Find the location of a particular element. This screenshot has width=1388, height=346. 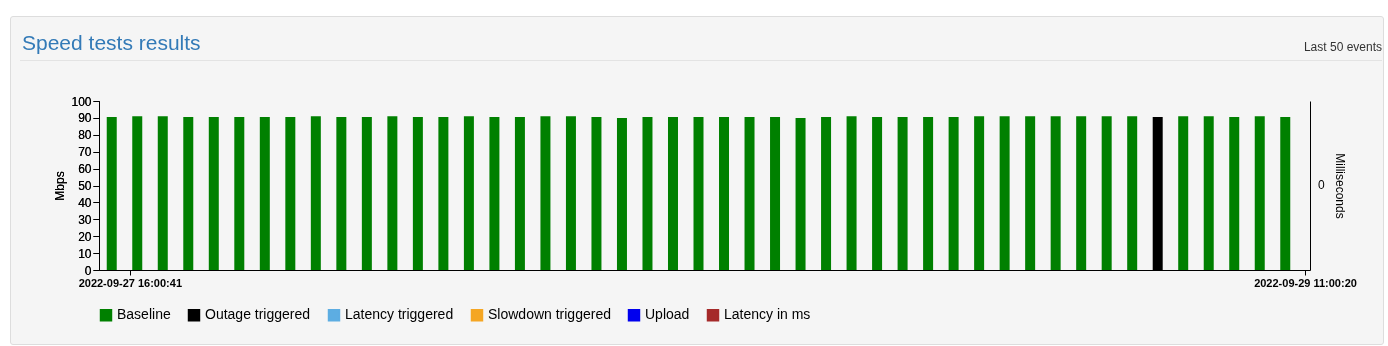

y-tick-label: 20 is located at coordinates (85, 236).